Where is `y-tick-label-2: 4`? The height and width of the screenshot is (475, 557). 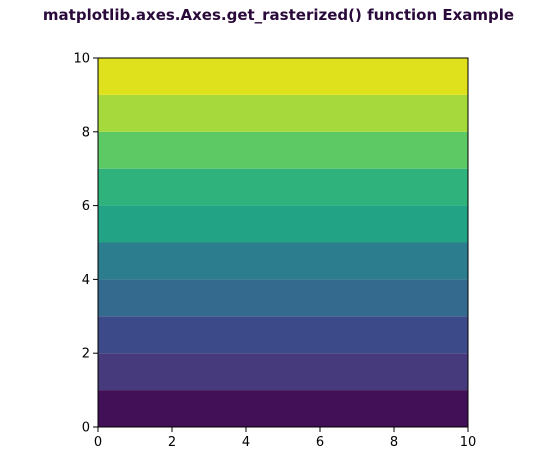
y-tick-label-2: 4 is located at coordinates (86, 280).